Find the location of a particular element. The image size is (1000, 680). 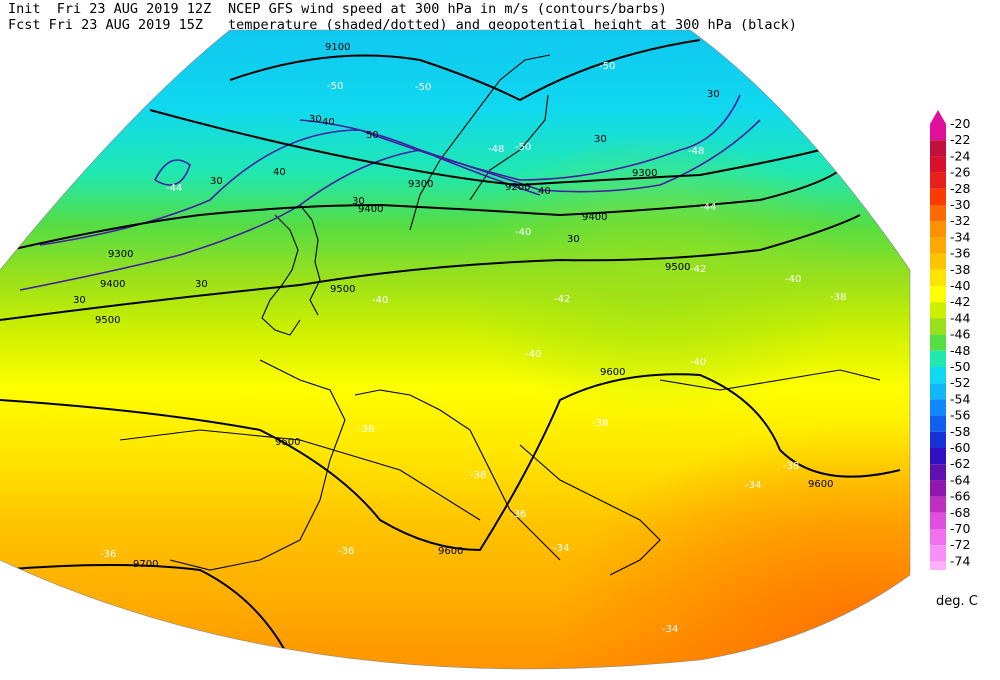

legend-label: -22 is located at coordinates (960, 139).